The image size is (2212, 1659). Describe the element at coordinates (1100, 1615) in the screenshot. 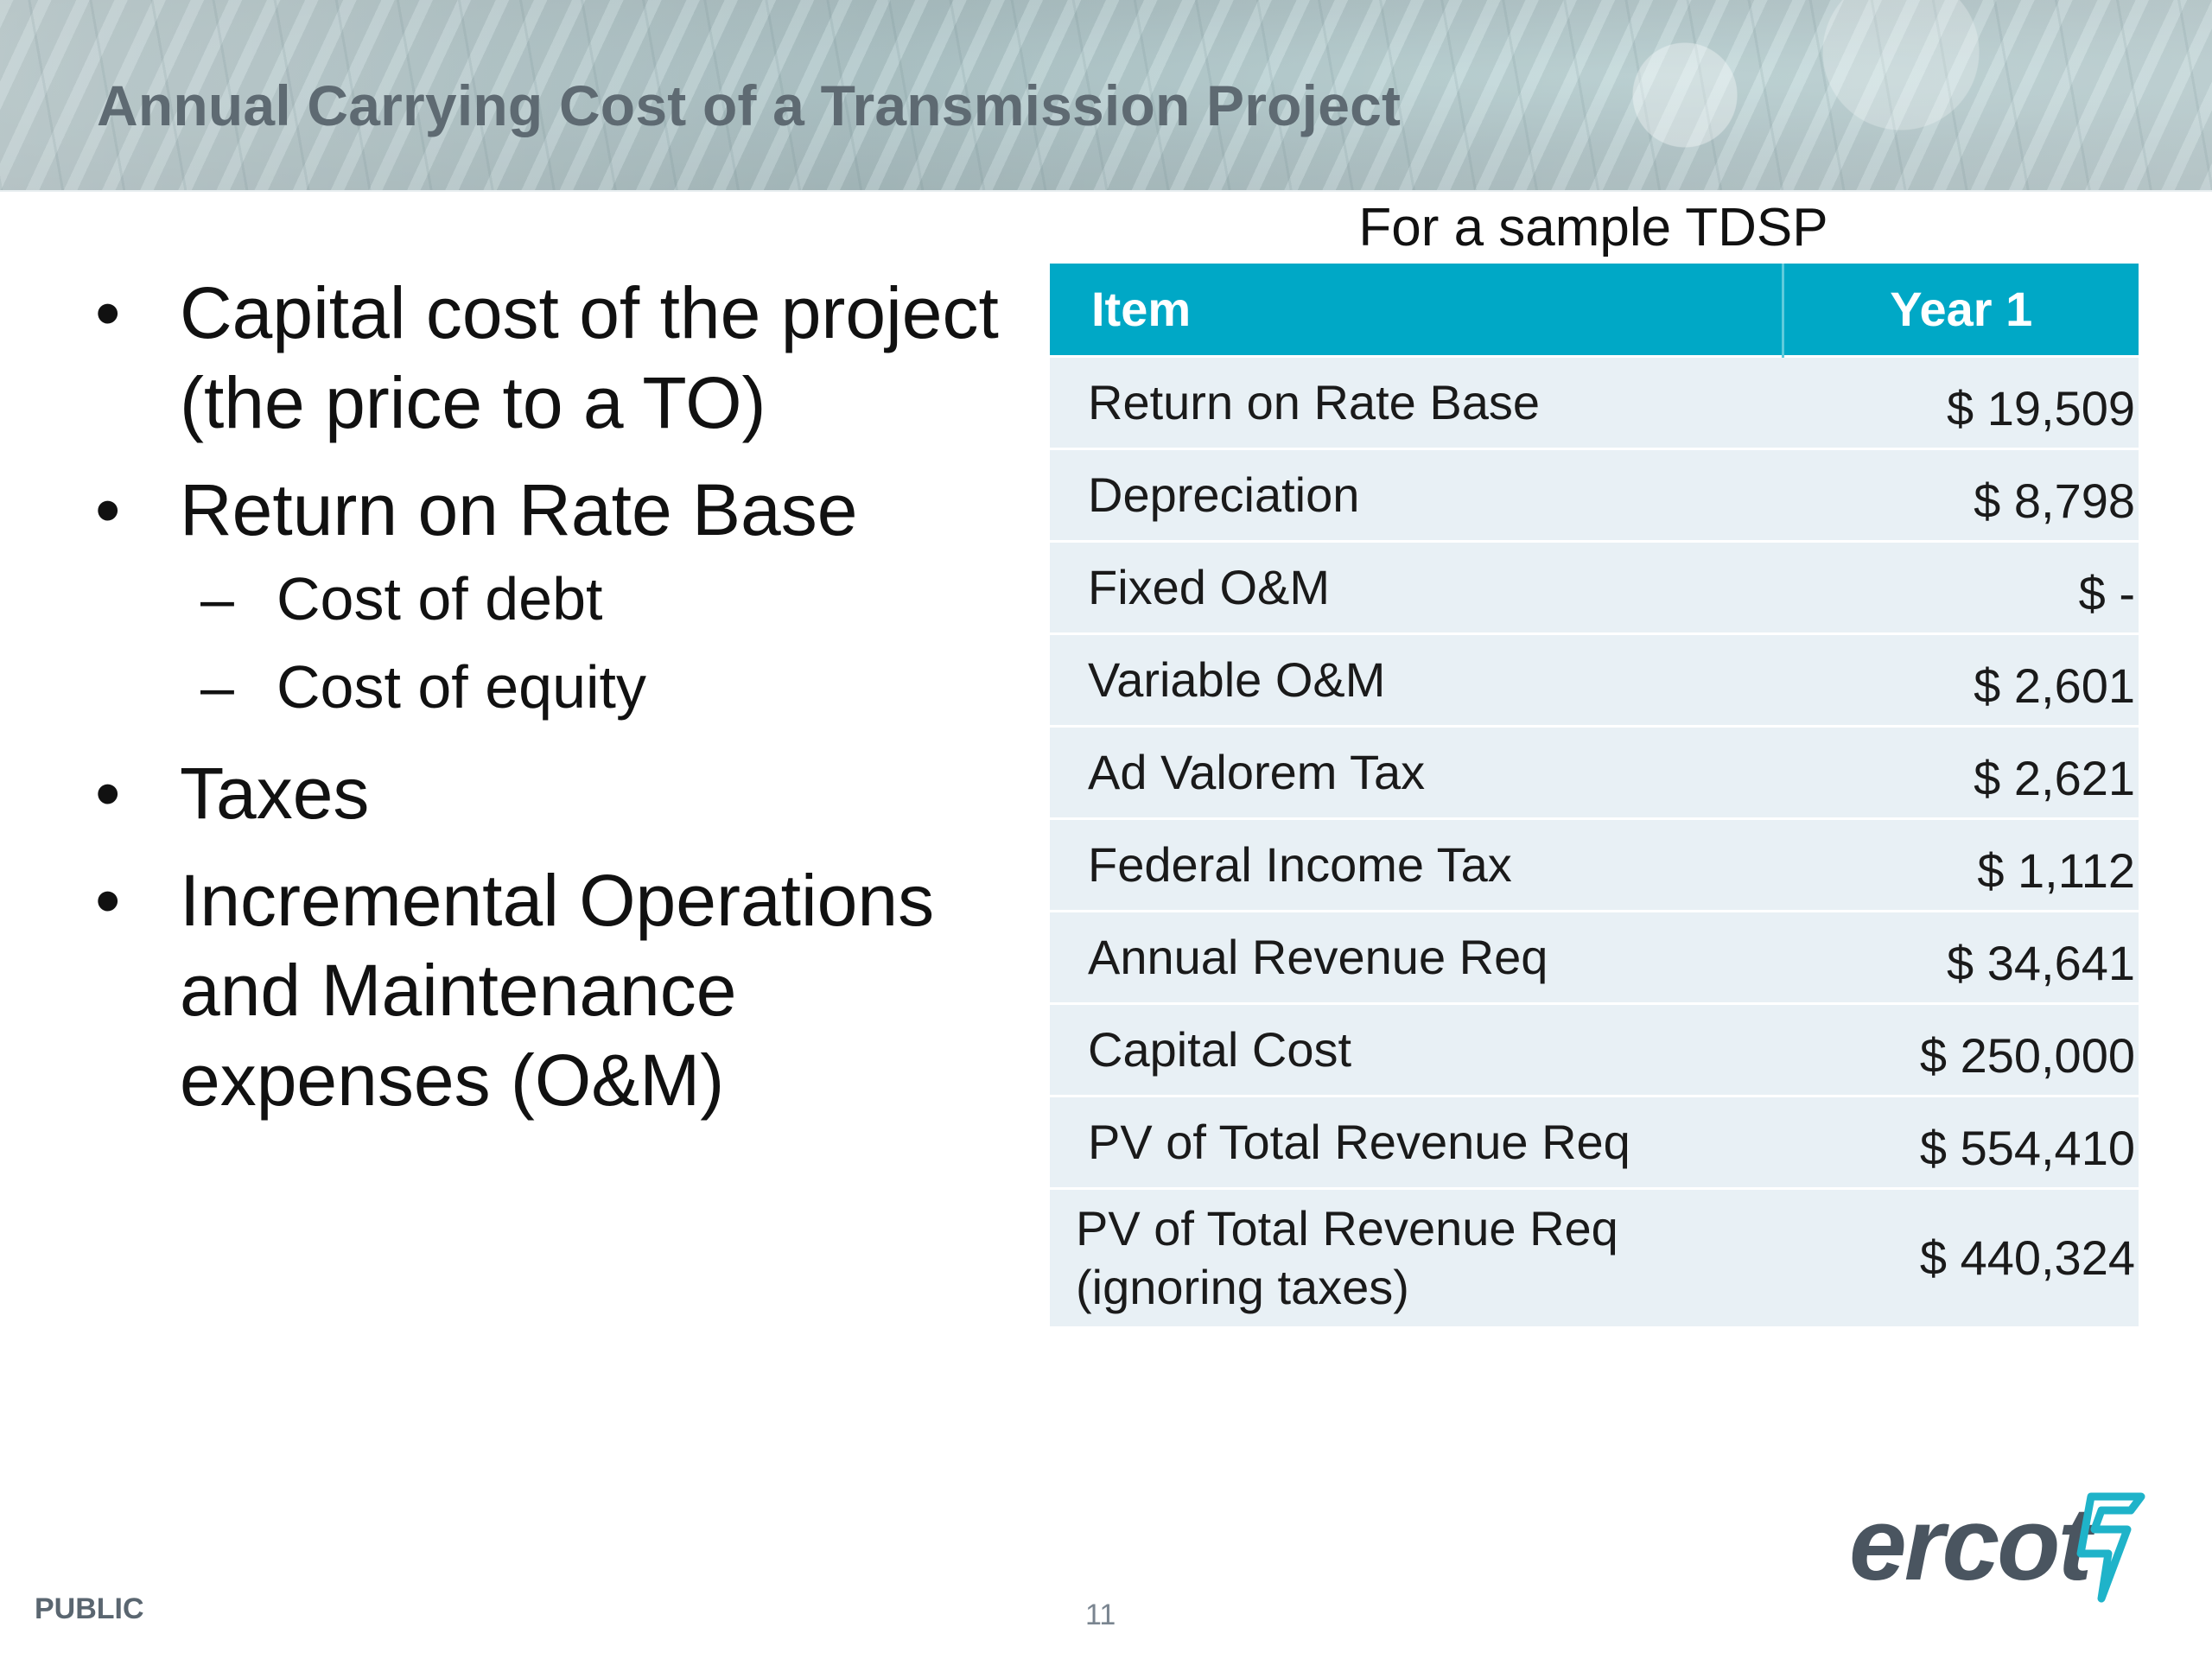

I see `page-number: 11` at that location.